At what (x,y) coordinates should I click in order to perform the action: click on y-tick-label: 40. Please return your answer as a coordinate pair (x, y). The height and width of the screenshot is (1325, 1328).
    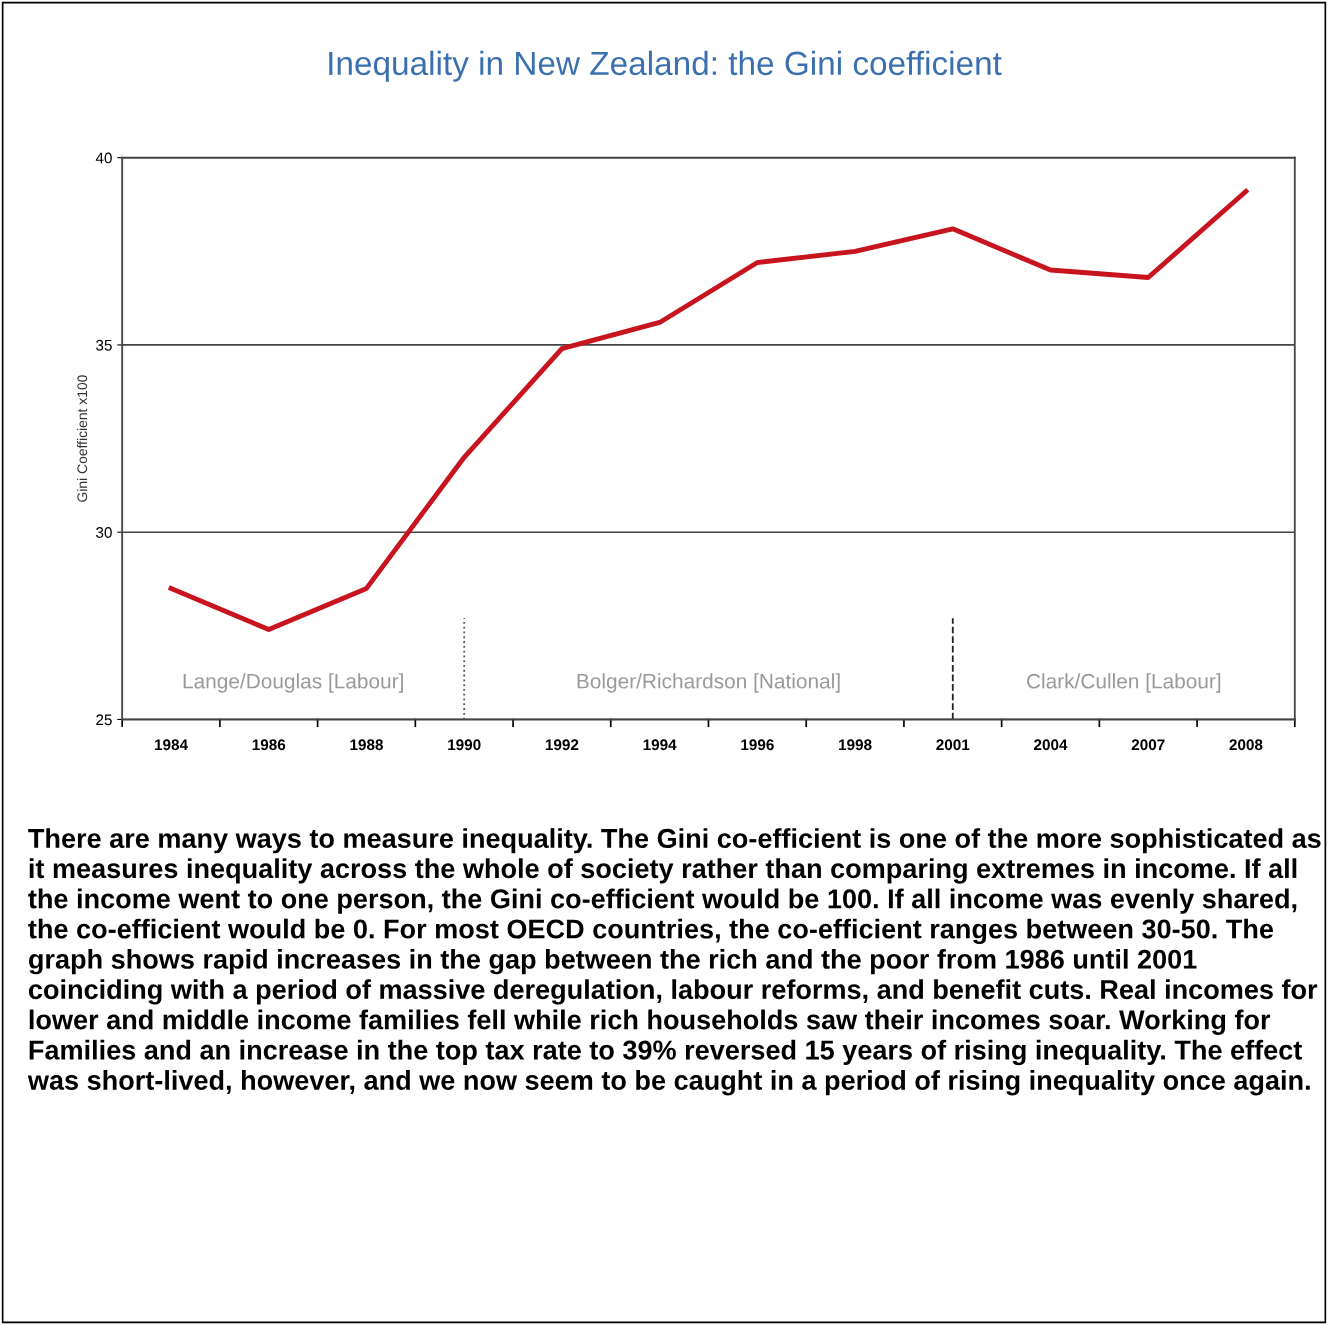
    Looking at the image, I should click on (103, 158).